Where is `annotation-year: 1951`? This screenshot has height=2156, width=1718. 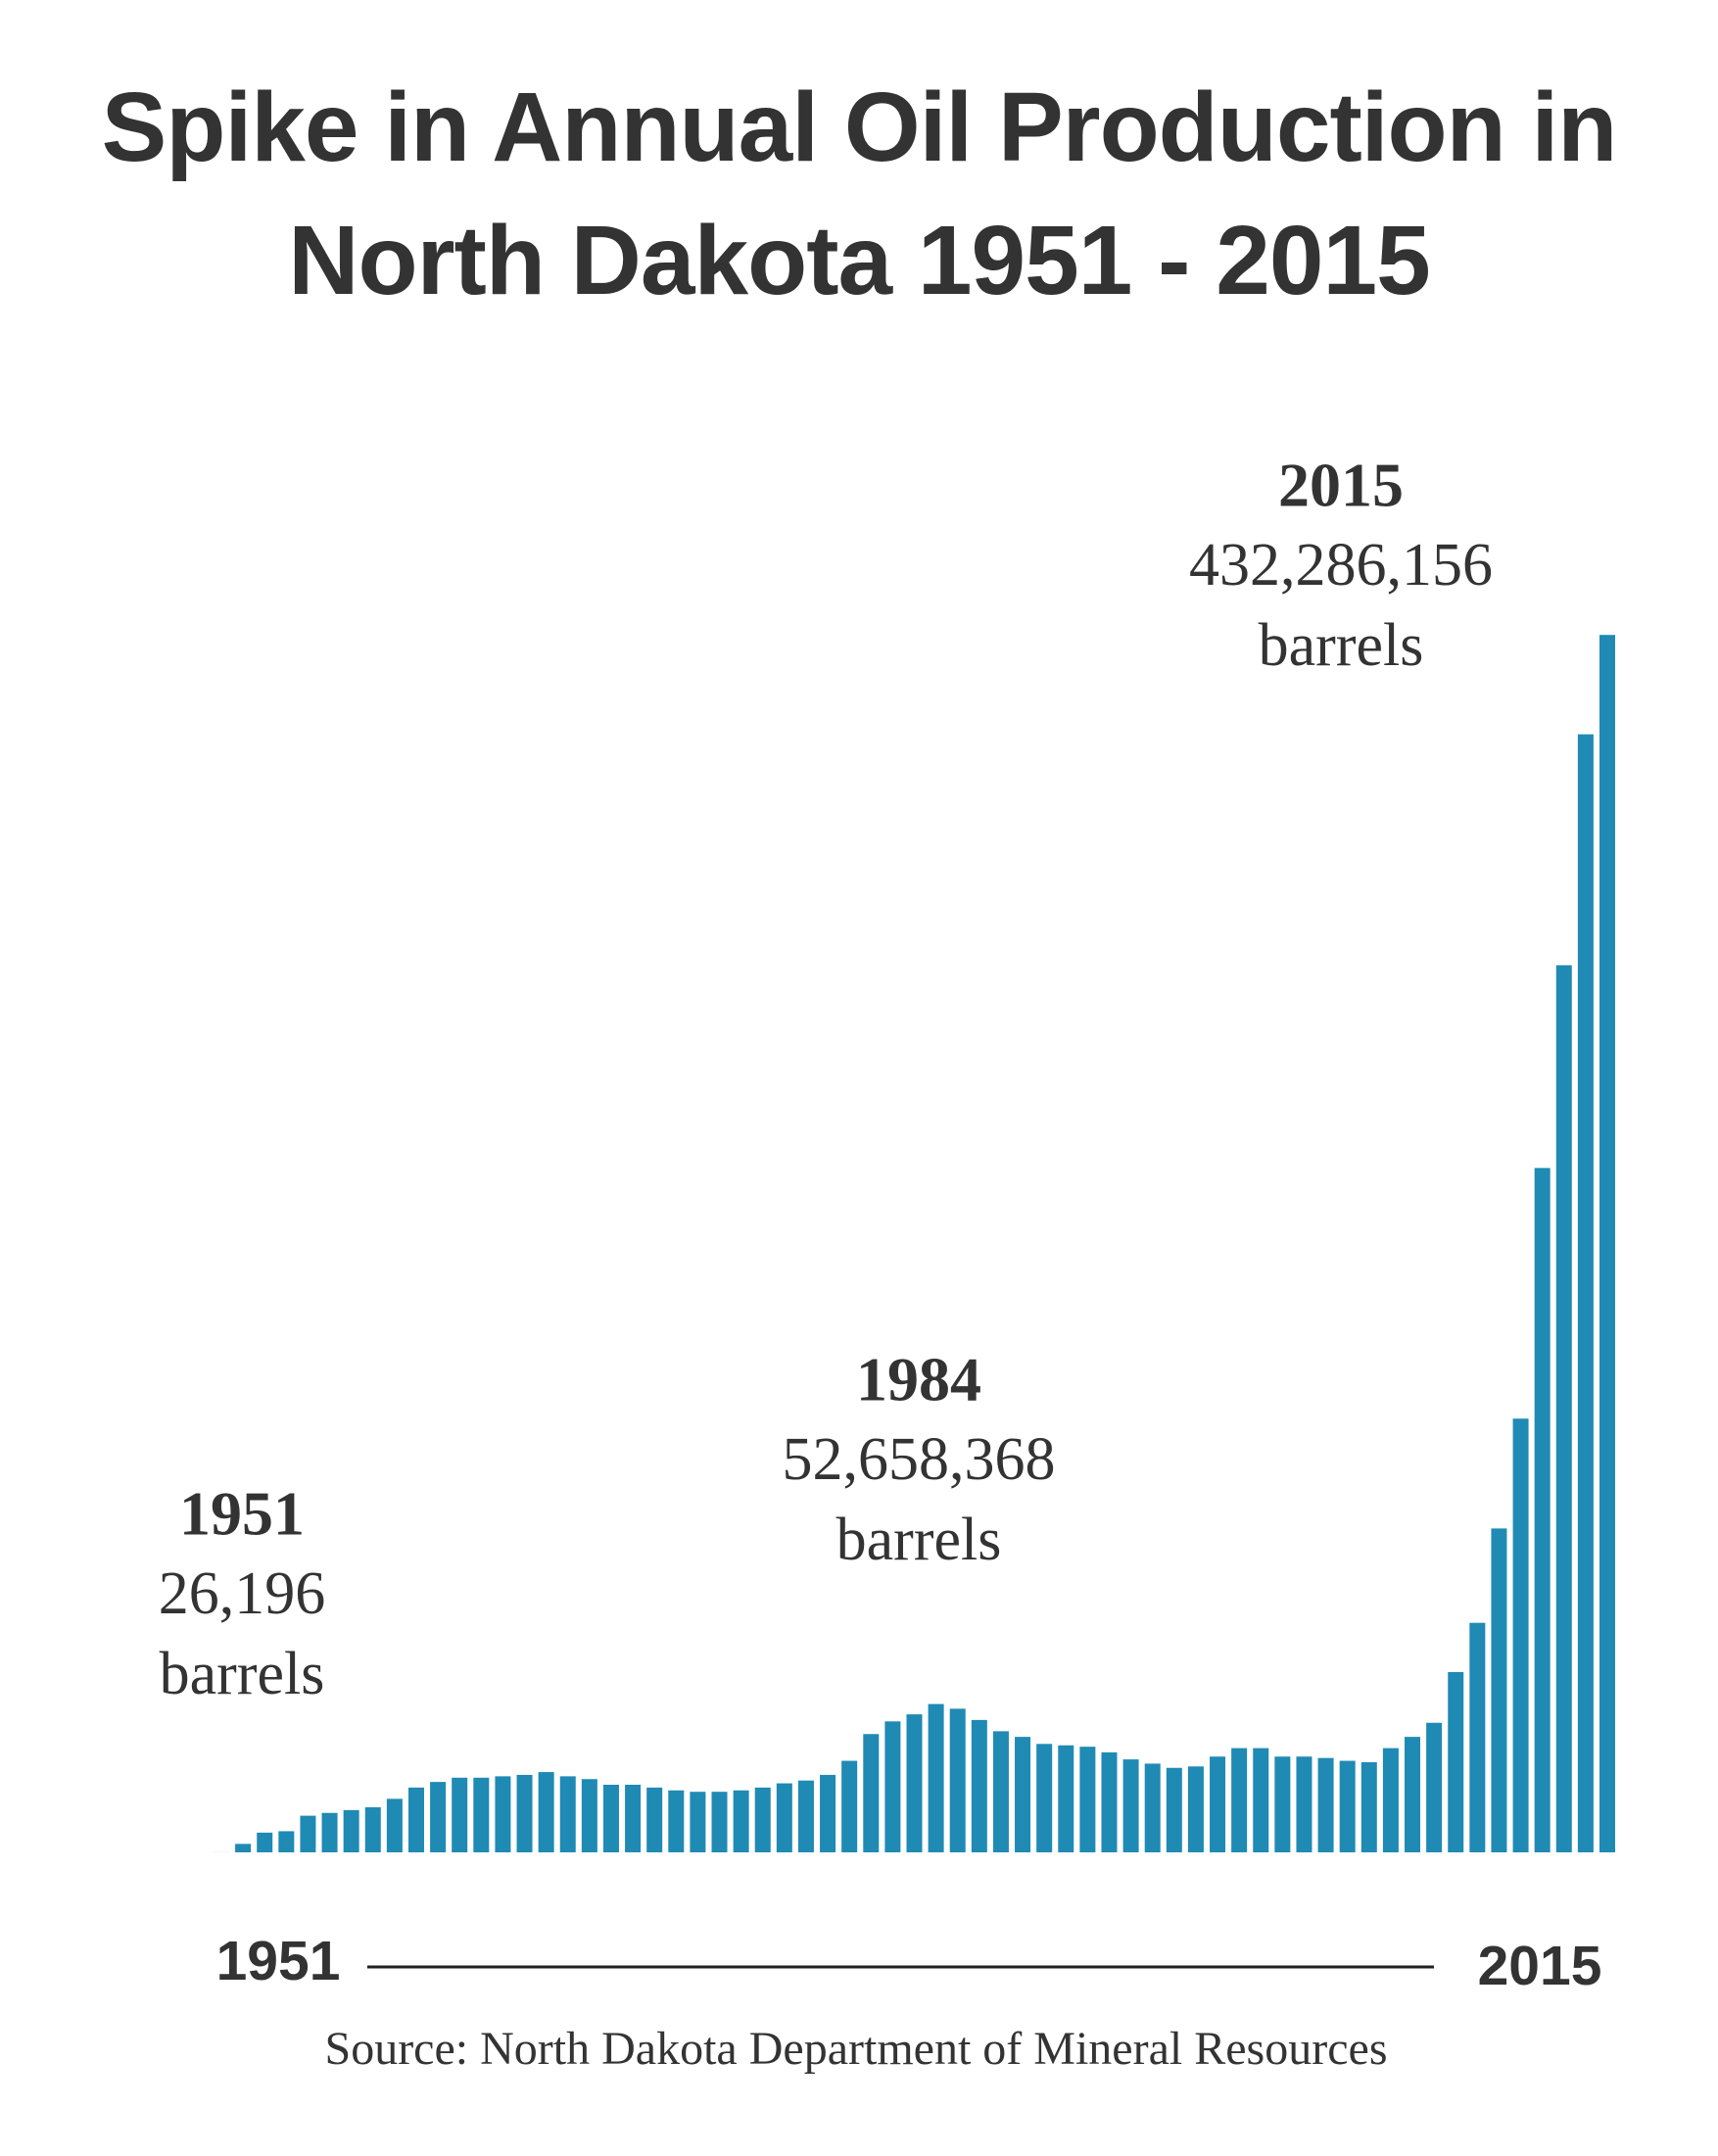
annotation-year: 1951 is located at coordinates (242, 1514).